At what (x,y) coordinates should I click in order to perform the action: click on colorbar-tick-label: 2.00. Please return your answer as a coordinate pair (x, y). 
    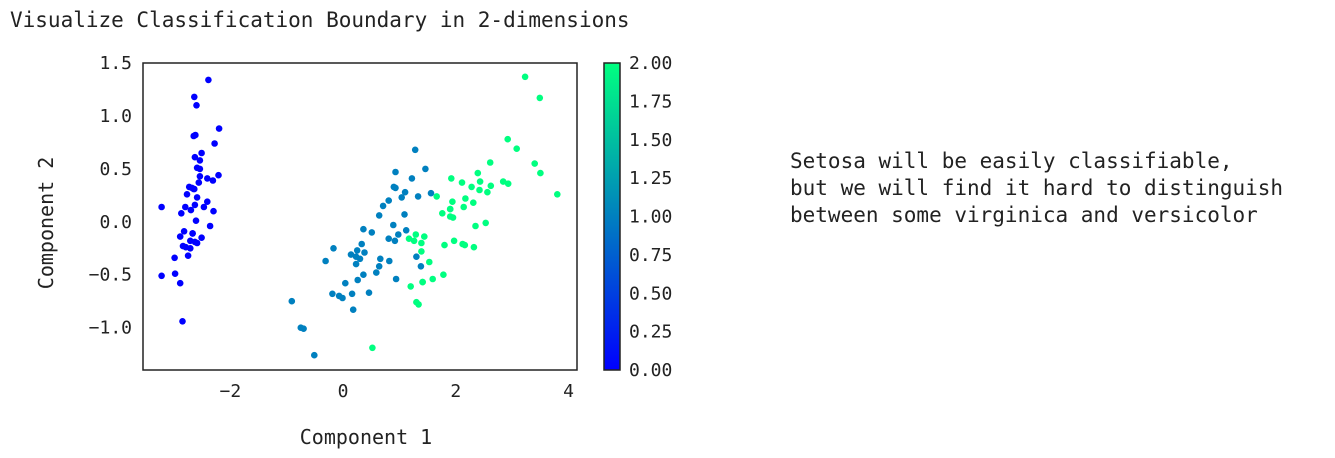
    Looking at the image, I should click on (650, 63).